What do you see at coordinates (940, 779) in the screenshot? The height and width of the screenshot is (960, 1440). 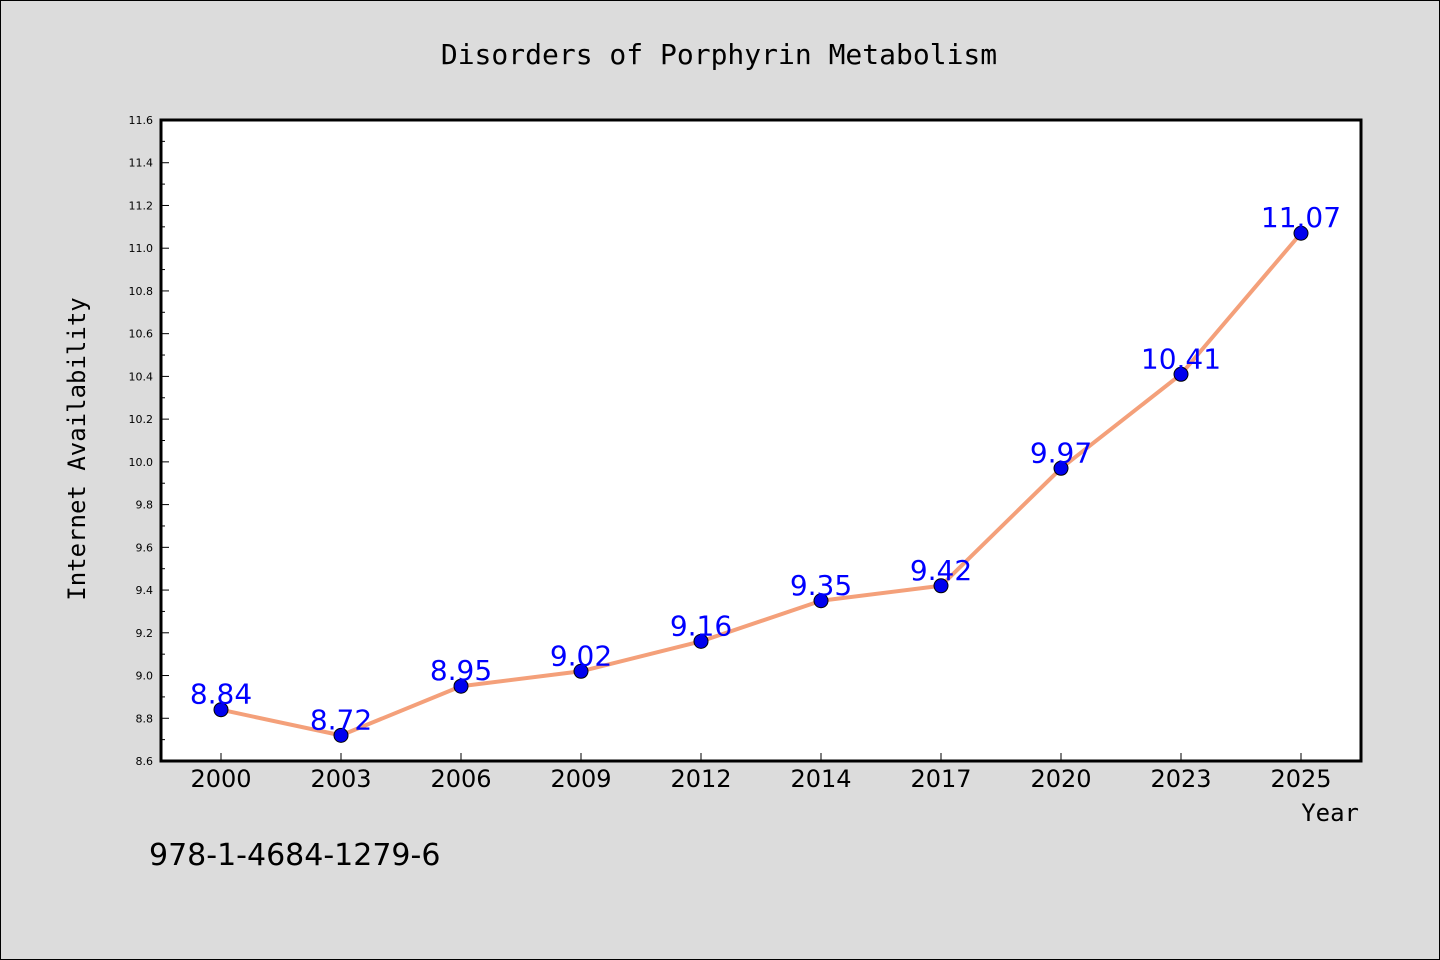 I see `x-tick-label: 2017` at bounding box center [940, 779].